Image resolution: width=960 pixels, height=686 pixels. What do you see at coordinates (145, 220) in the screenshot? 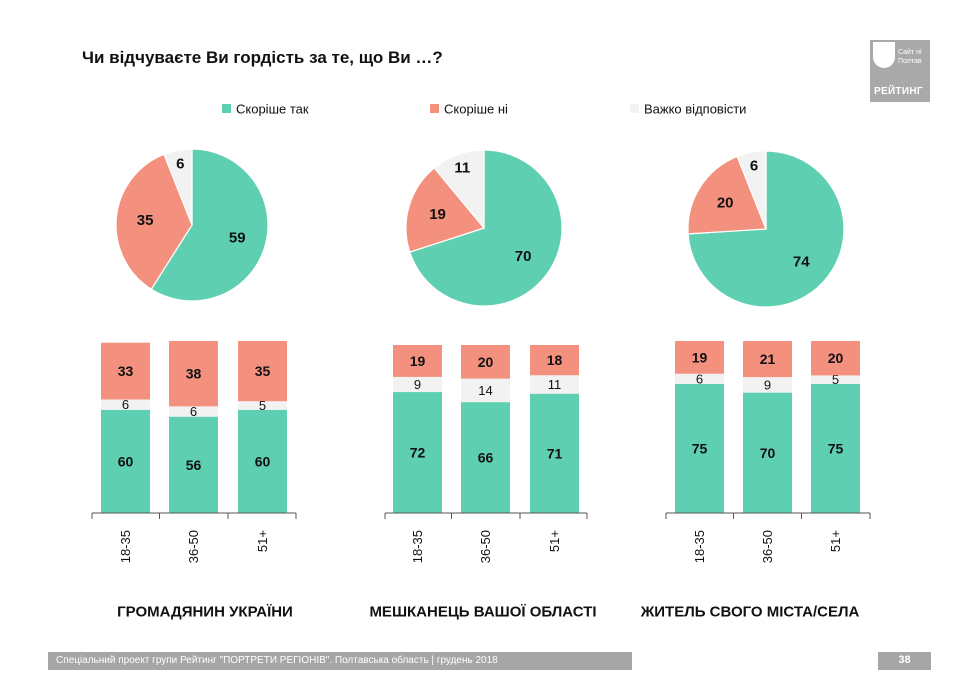
I see `pie-label-no: 35` at bounding box center [145, 220].